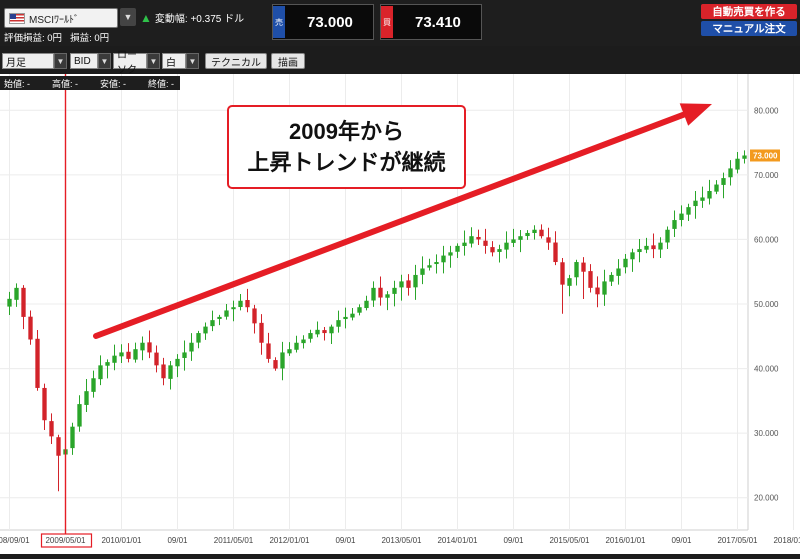  I want to click on buy-tag: 買, so click(387, 22).